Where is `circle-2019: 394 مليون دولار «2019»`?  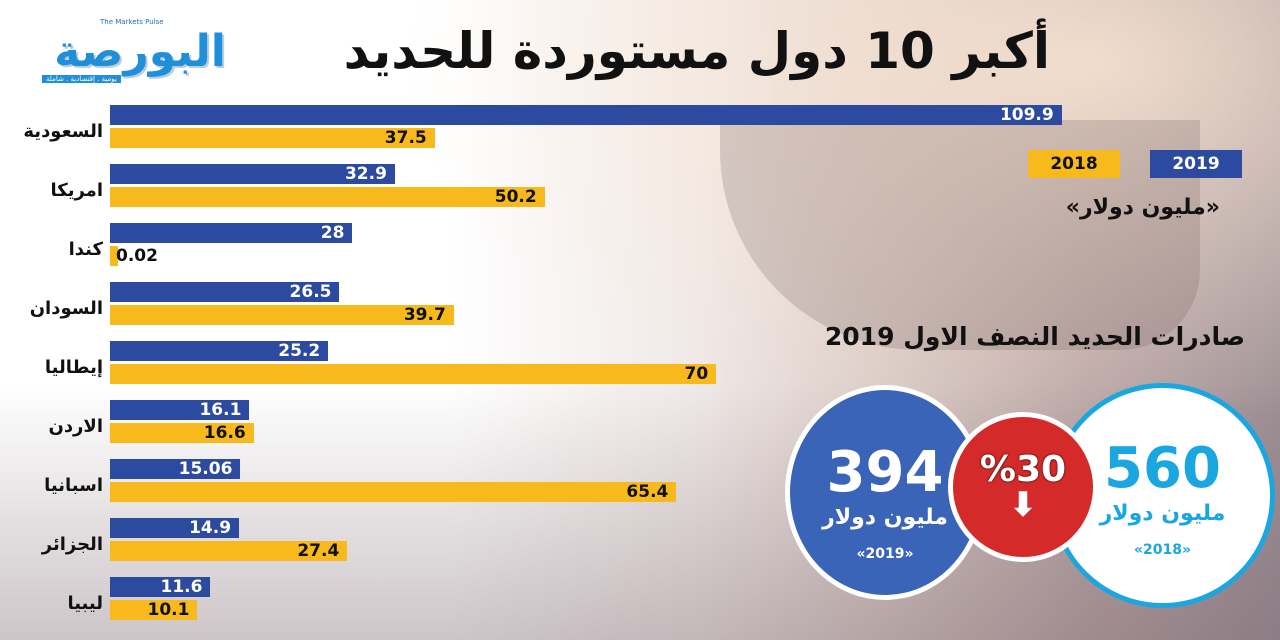
circle-2019: 394 مليون دولار «2019» is located at coordinates (885, 492).